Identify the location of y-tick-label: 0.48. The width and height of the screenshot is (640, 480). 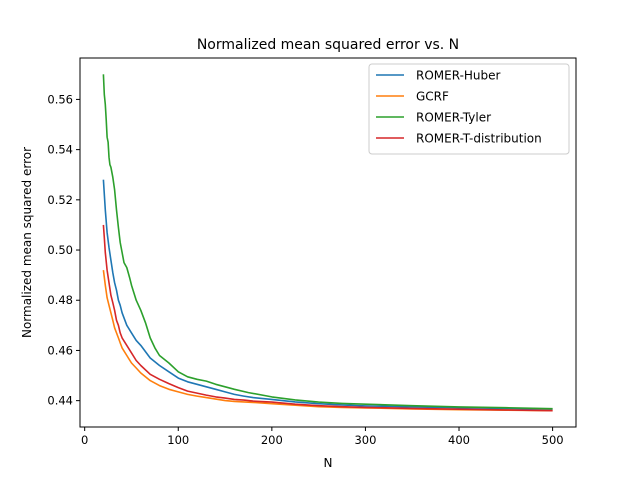
(60, 300).